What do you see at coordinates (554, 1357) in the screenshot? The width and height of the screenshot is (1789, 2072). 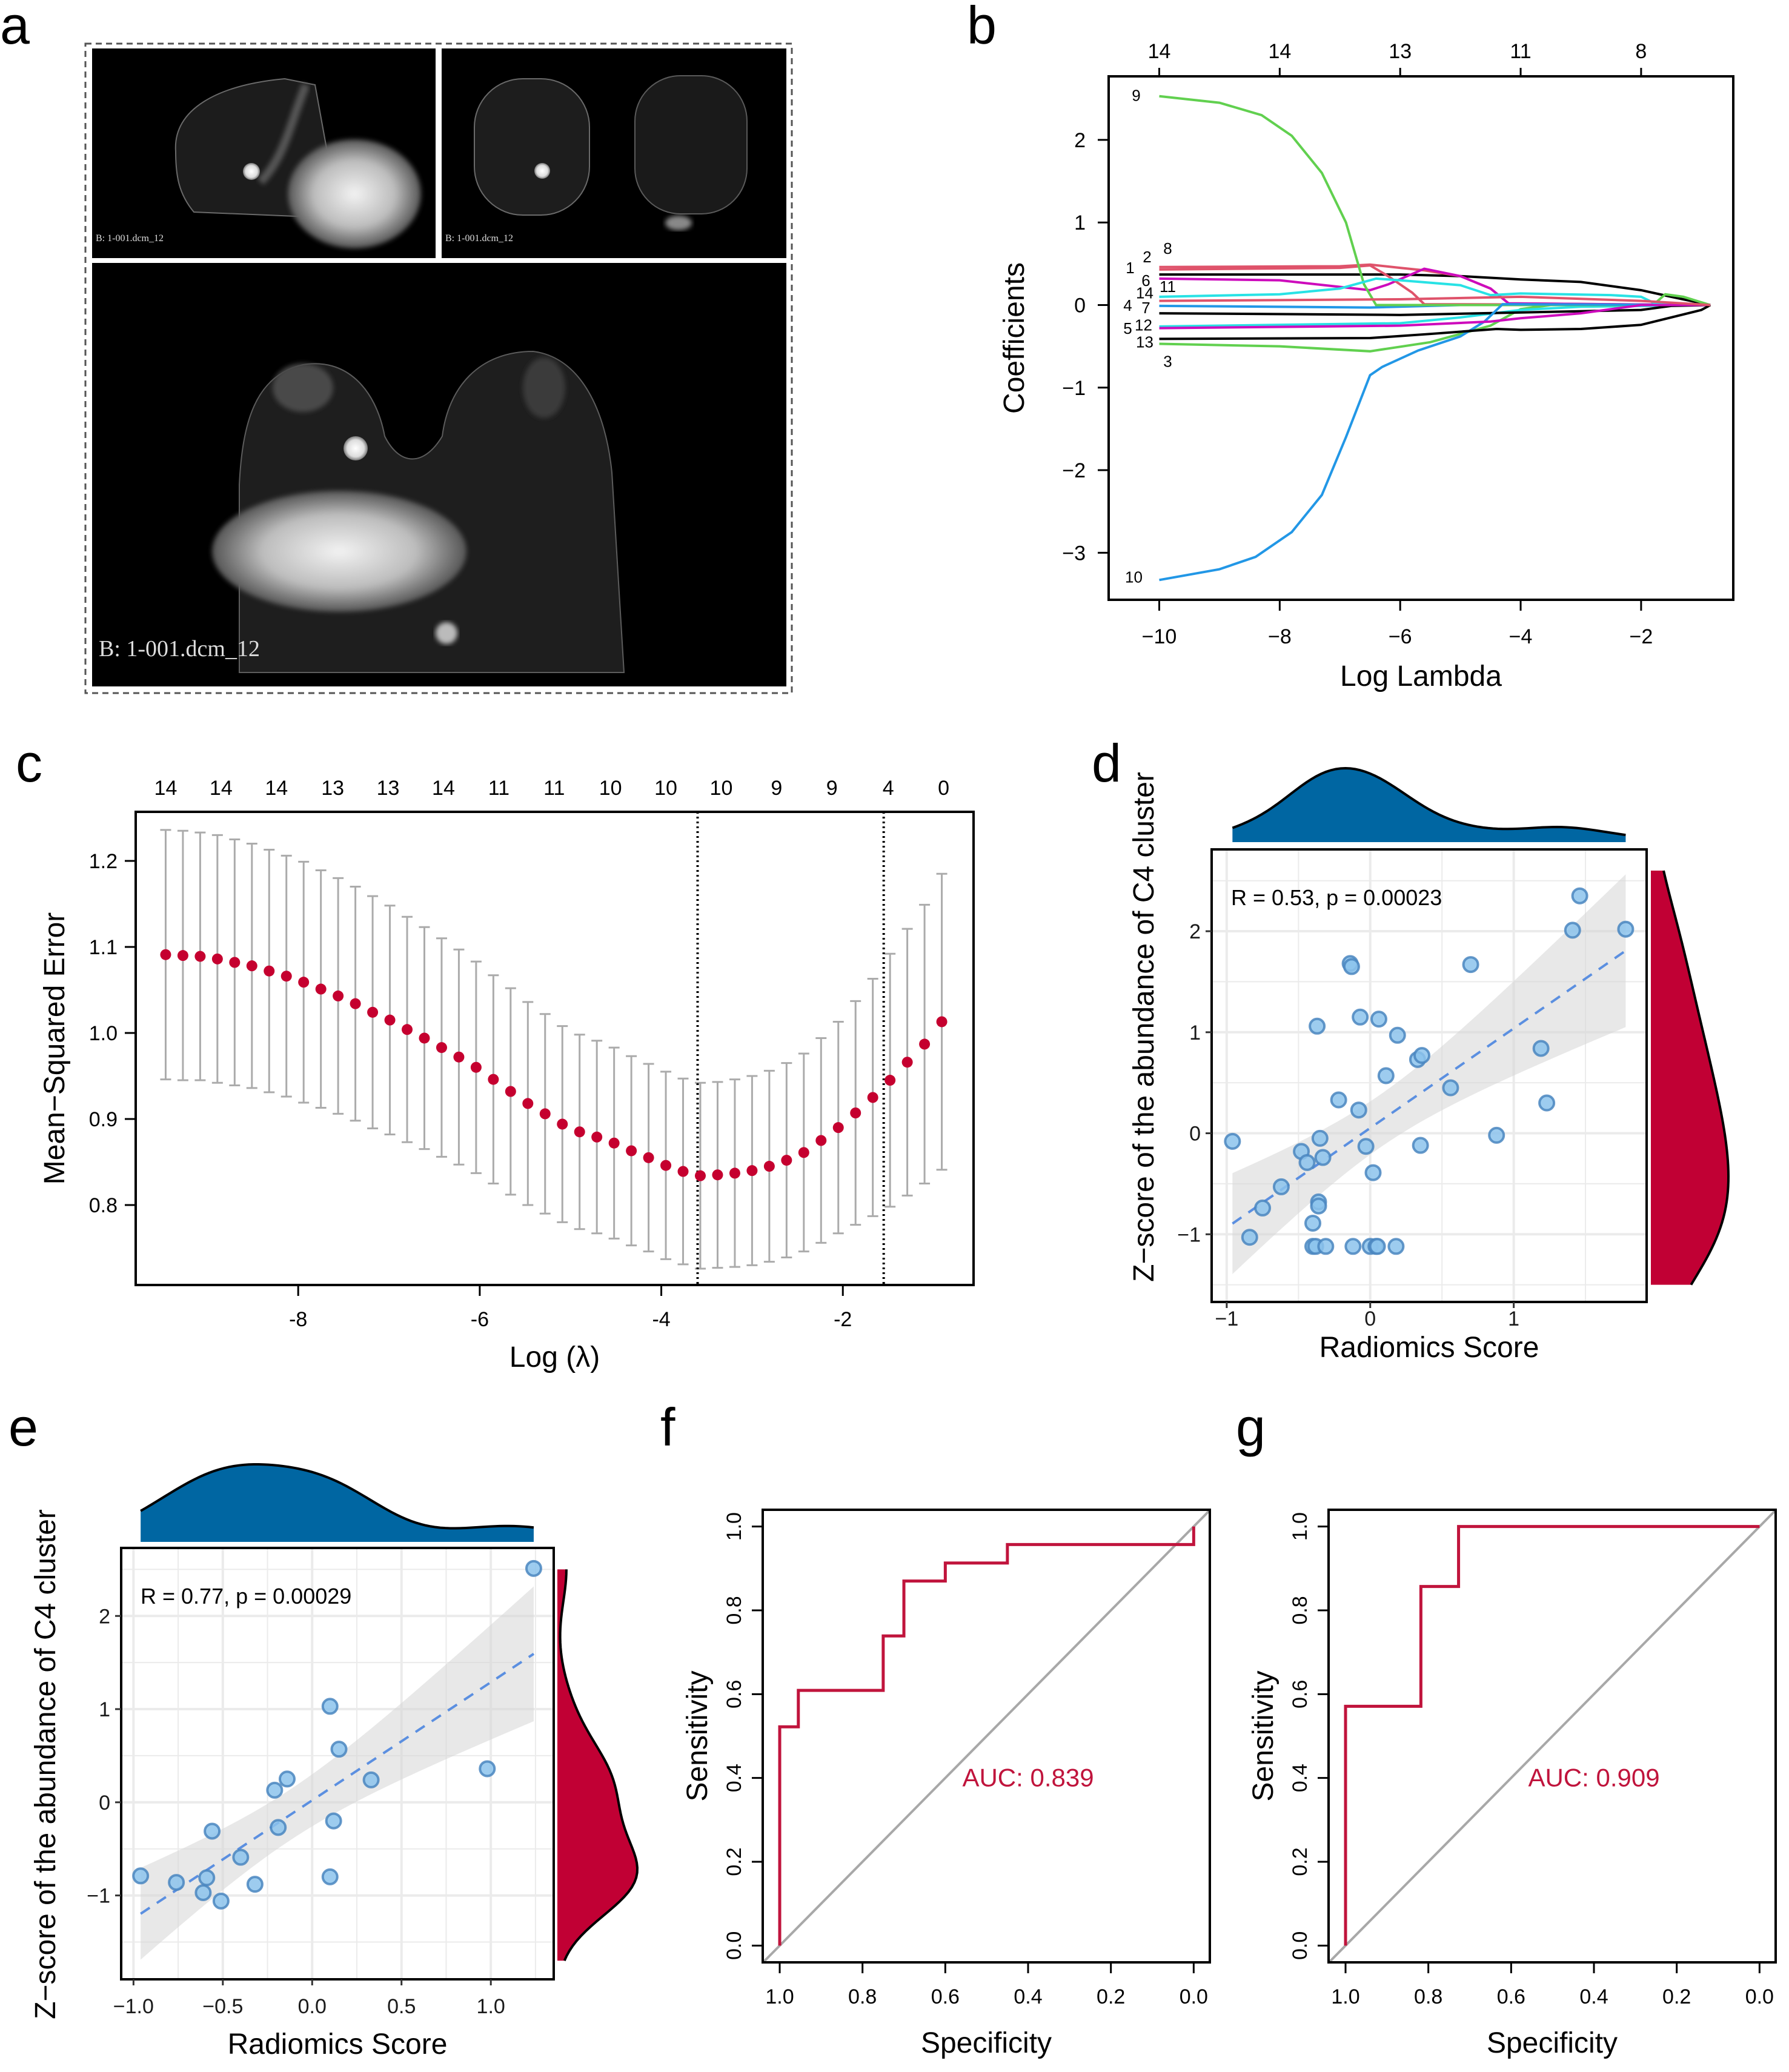 I see `x-axis-title: Log (λ)` at bounding box center [554, 1357].